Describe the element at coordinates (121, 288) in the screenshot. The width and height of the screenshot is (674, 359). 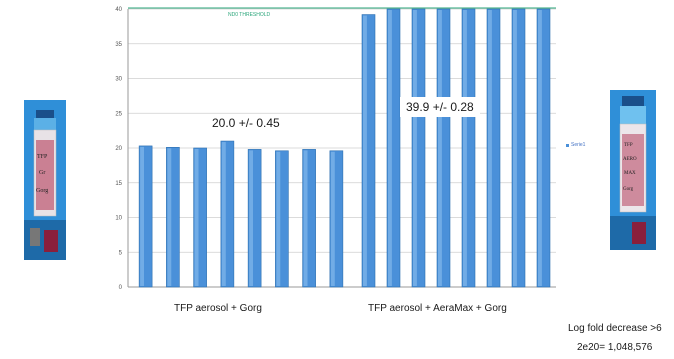
I see `y-tick-label: 0` at that location.